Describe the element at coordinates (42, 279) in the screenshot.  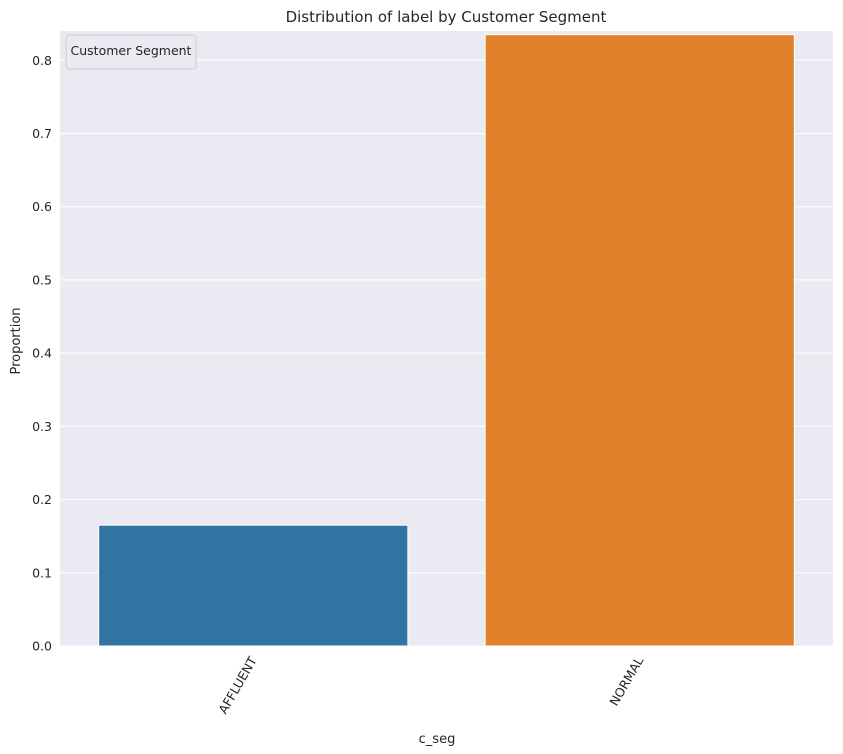
I see `y-tick-label: 0.5` at that location.